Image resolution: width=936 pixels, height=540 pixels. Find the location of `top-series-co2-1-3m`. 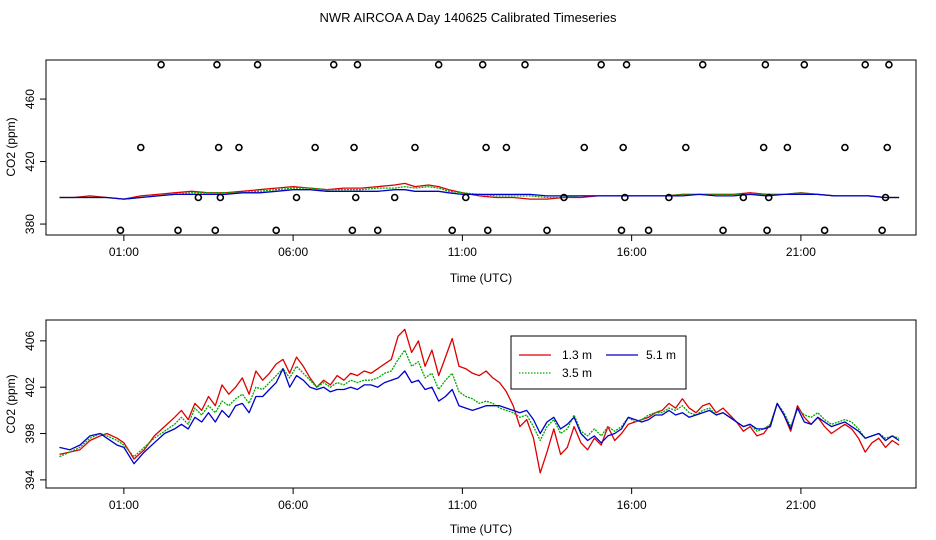

top-series-co2-1-3m is located at coordinates (479, 191).